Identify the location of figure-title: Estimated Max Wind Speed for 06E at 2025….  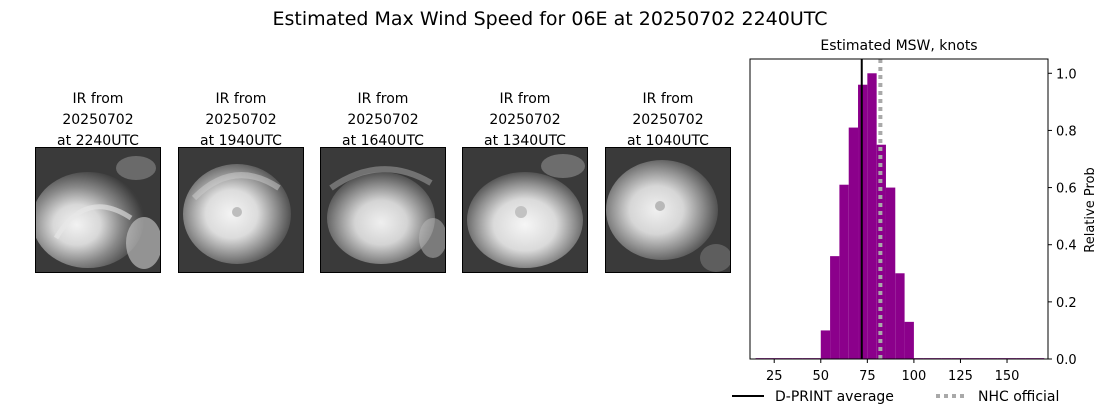
(550, 19).